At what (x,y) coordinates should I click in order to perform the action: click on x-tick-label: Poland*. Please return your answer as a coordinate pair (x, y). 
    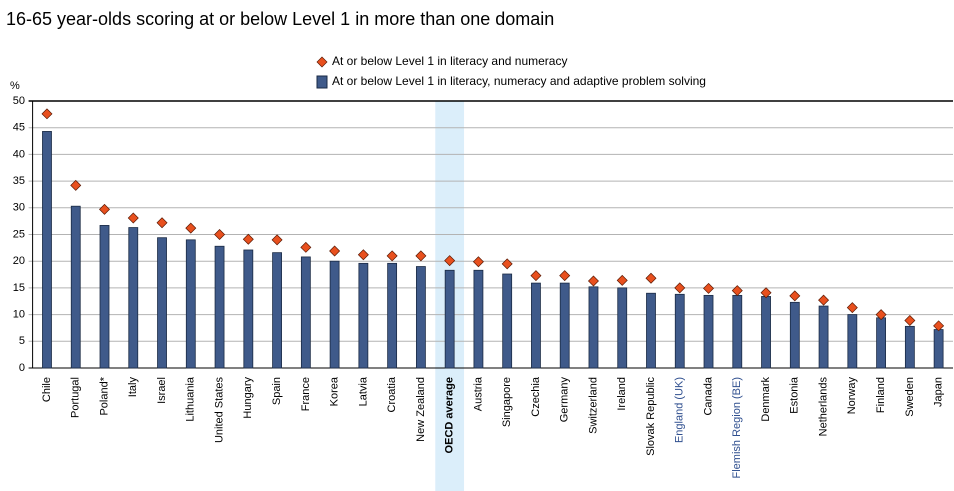
    Looking at the image, I should click on (104, 395).